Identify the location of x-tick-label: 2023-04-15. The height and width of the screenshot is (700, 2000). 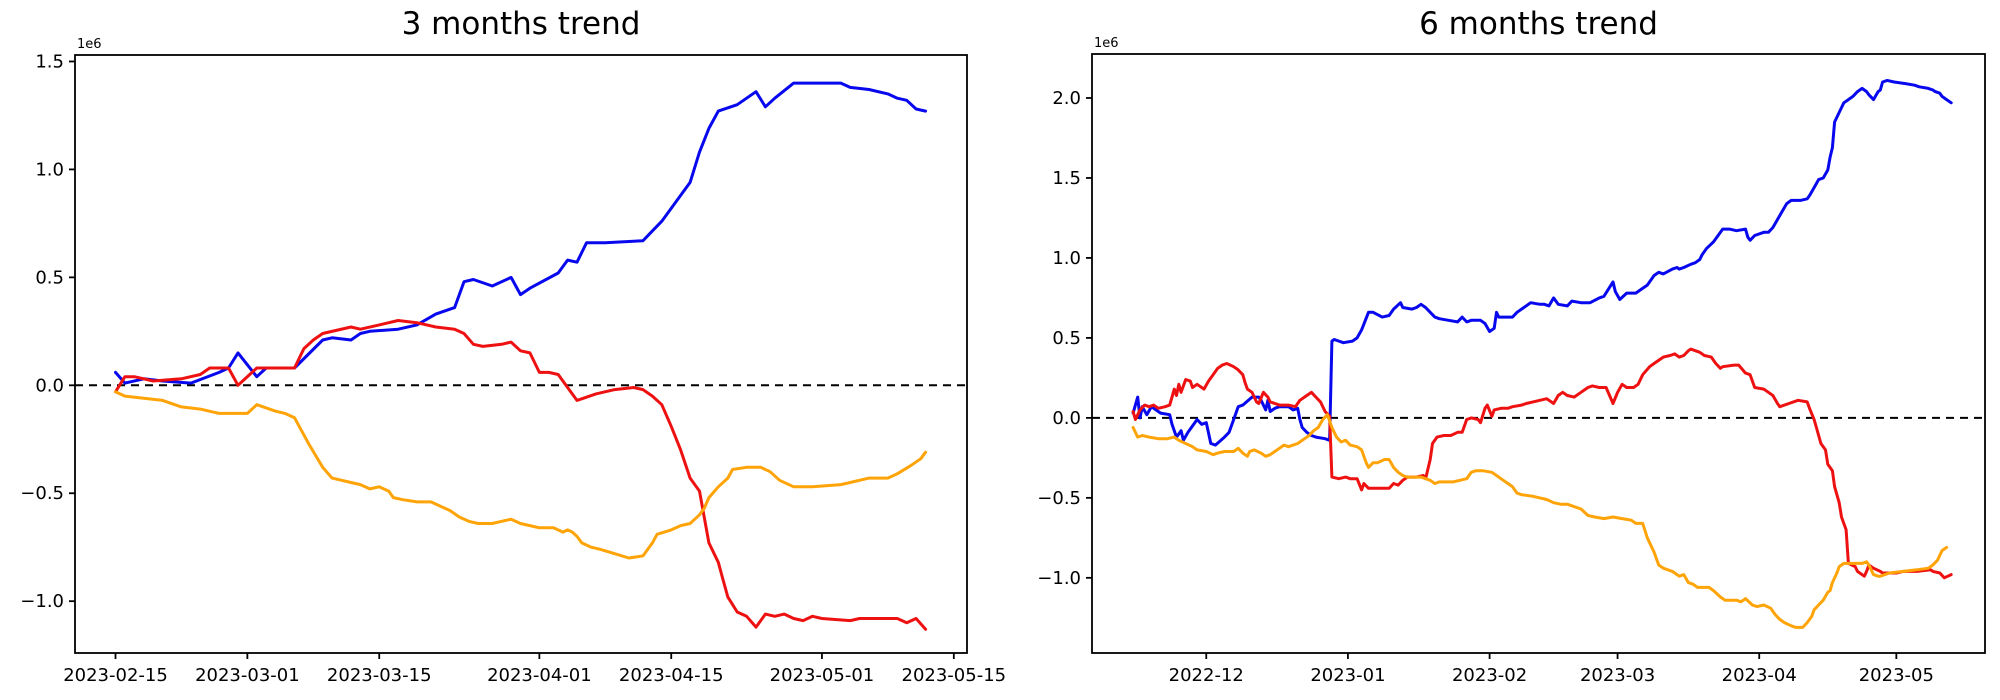
(671, 675).